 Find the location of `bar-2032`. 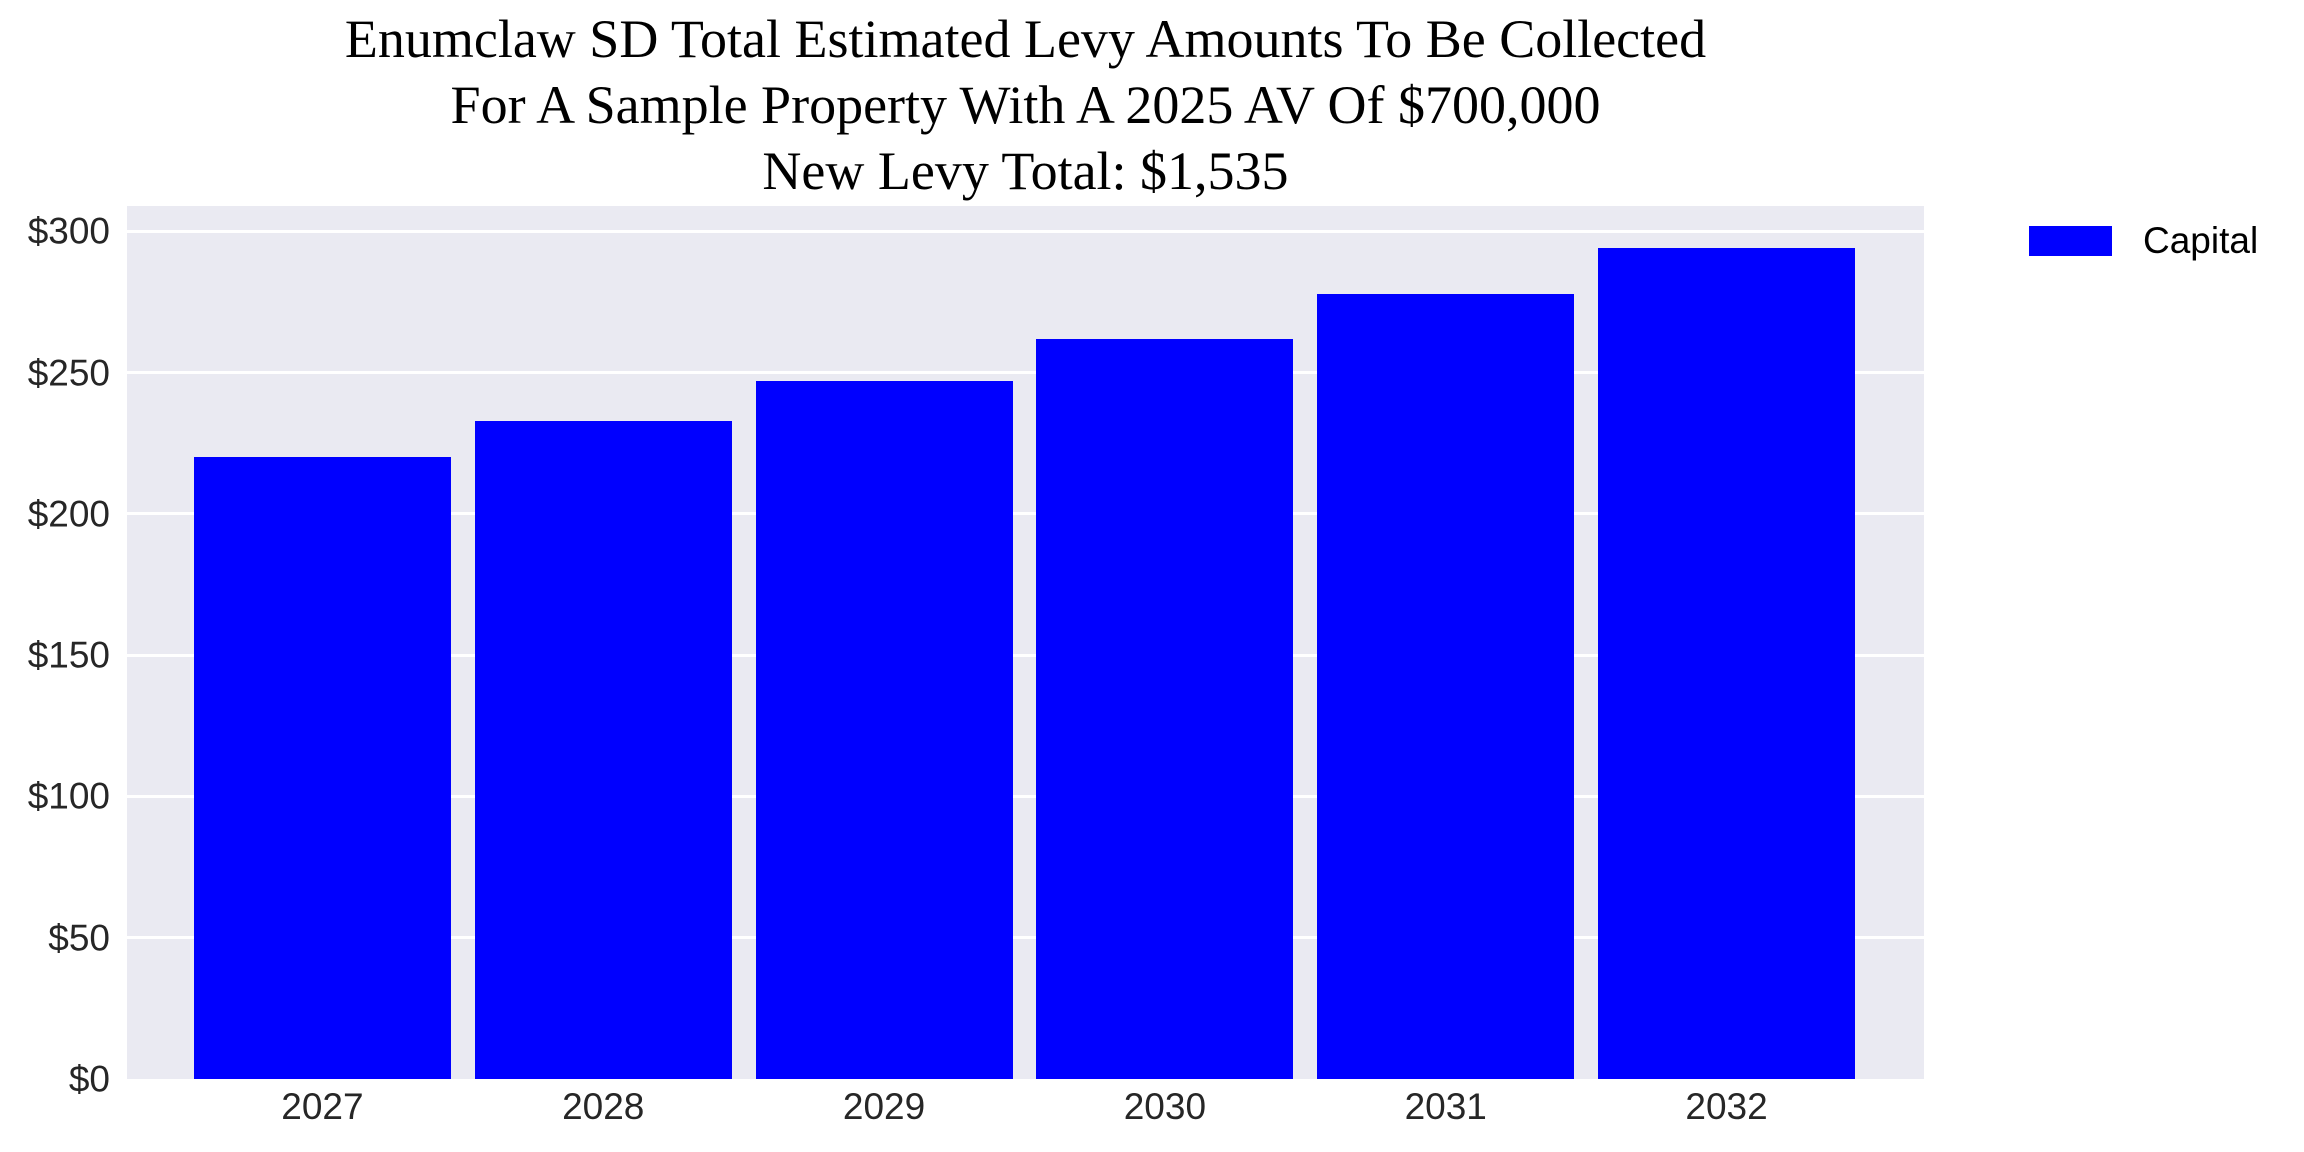

bar-2032 is located at coordinates (1727, 663).